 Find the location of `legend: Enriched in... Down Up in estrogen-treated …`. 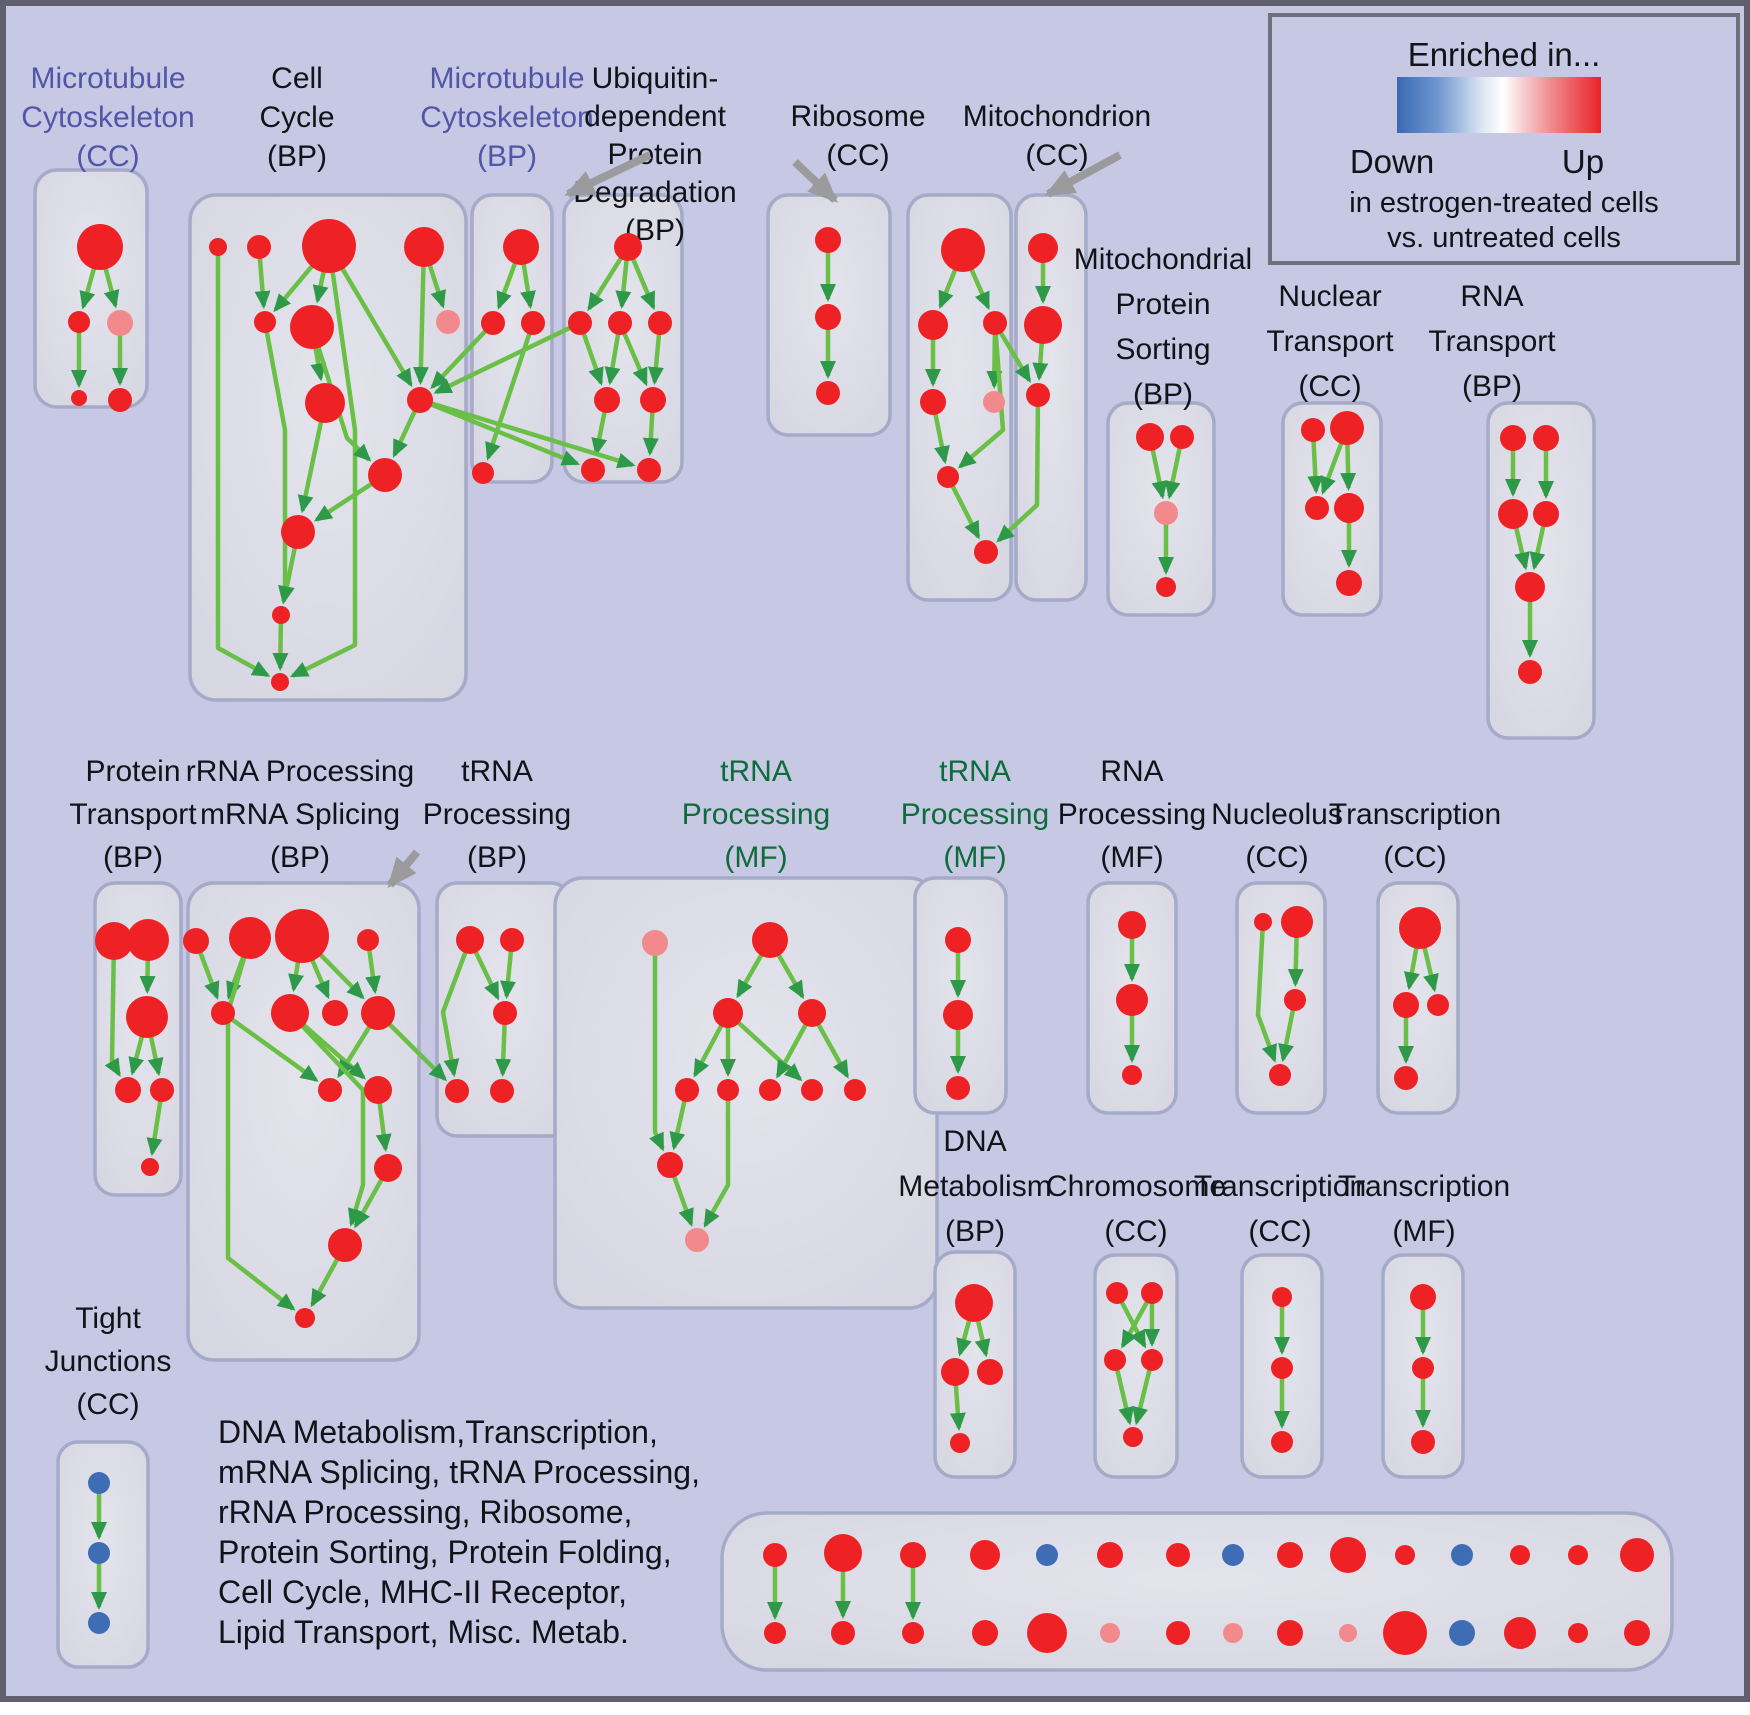

legend: Enriched in... Down Up in estrogen-treated … is located at coordinates (1504, 139).